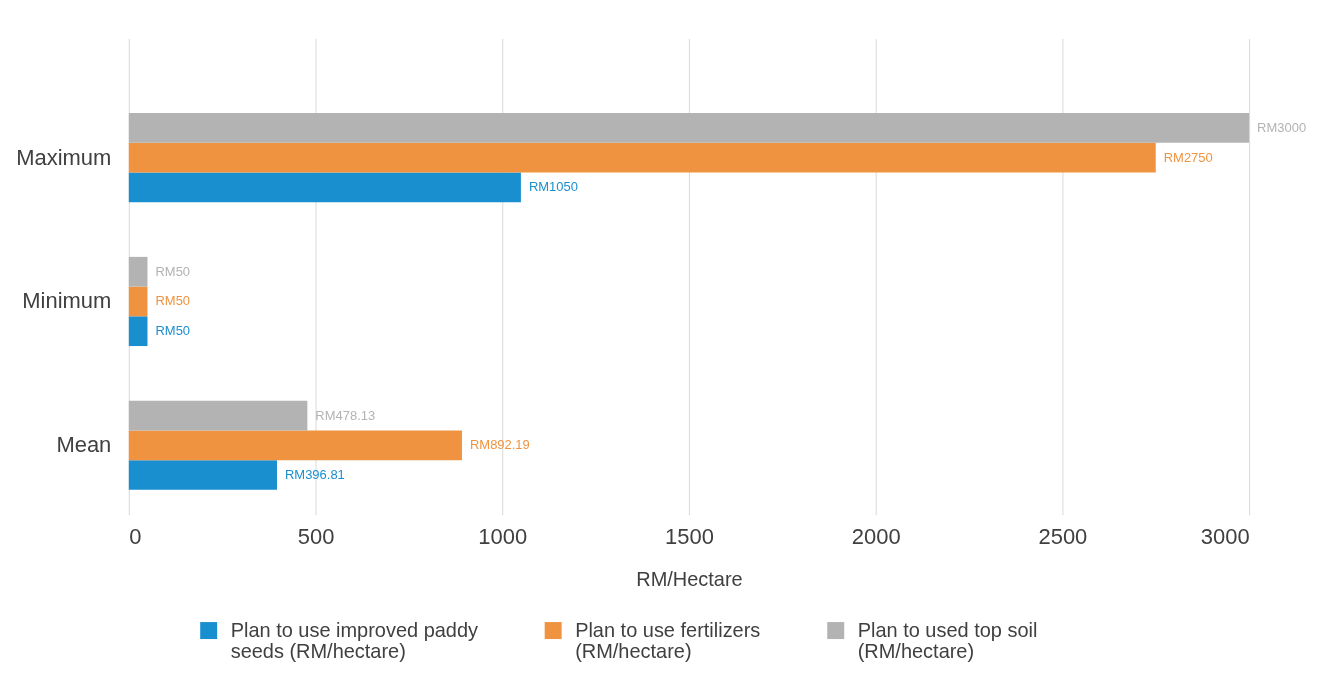  What do you see at coordinates (499, 445) in the screenshot?
I see `data-label: RM892.19` at bounding box center [499, 445].